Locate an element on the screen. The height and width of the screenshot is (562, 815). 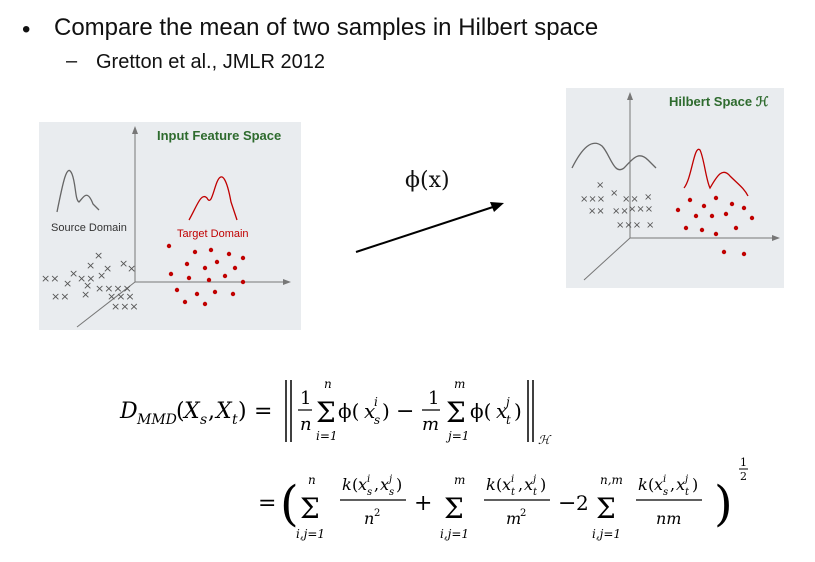
svg-text: X is located at coordinates (191, 411).